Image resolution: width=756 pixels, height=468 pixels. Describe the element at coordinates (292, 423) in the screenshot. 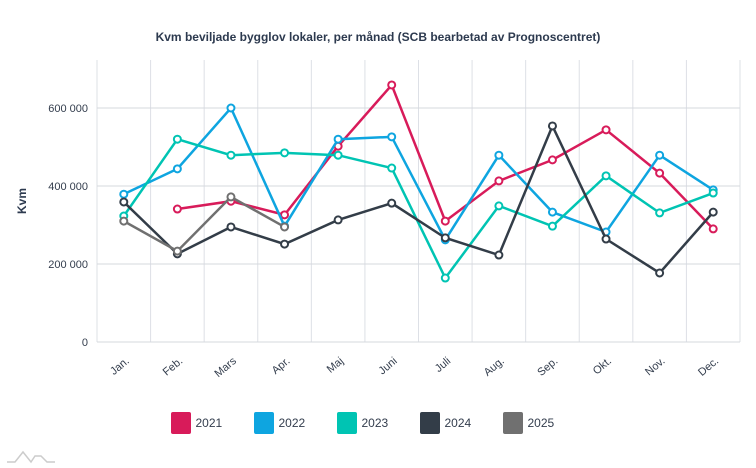

I see `legend-label: 2022` at that location.